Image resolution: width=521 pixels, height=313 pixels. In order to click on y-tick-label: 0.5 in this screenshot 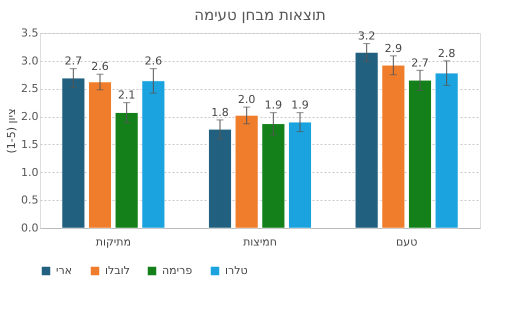, I will do `click(29, 200)`.